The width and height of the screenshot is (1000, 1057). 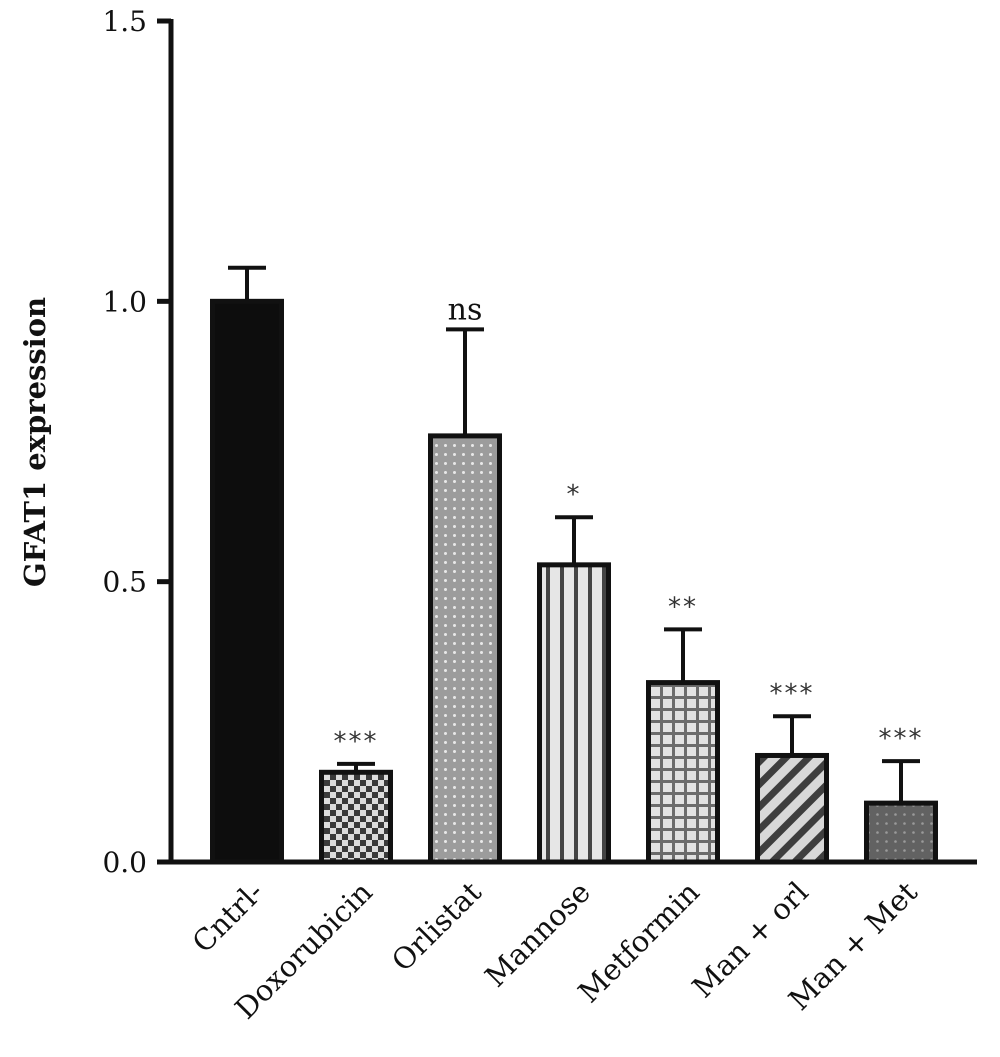 I want to click on y-tick-label: 0.5, so click(x=124, y=582).